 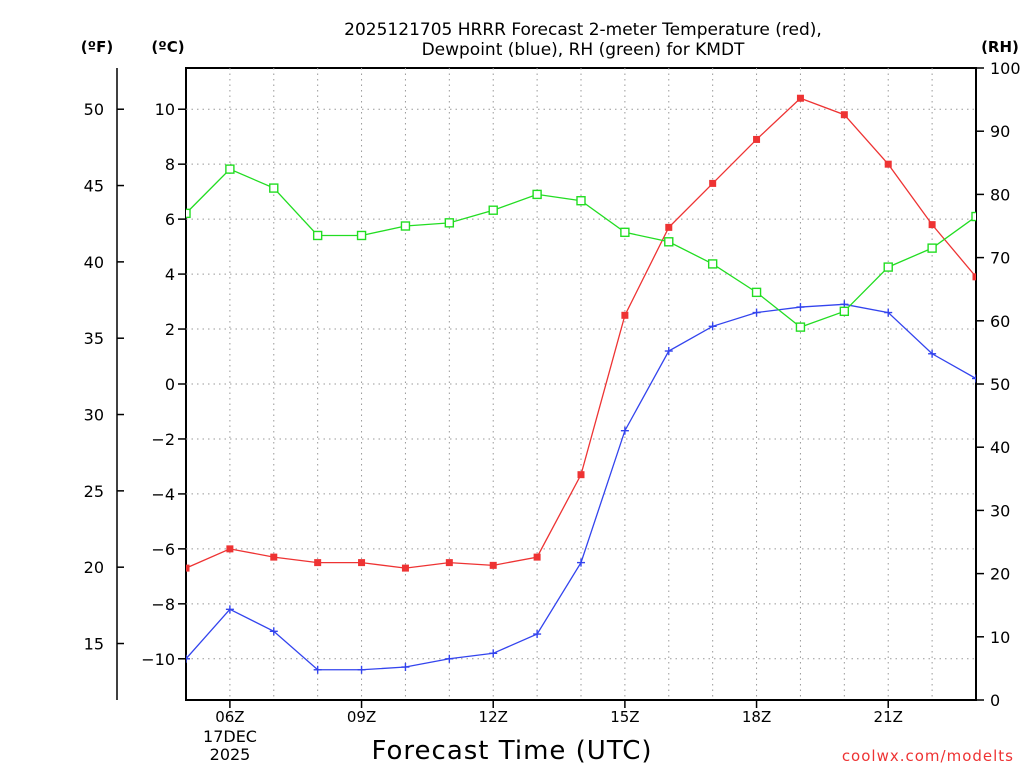 I want to click on rh-unit-label: (RH), so click(x=1000, y=47).